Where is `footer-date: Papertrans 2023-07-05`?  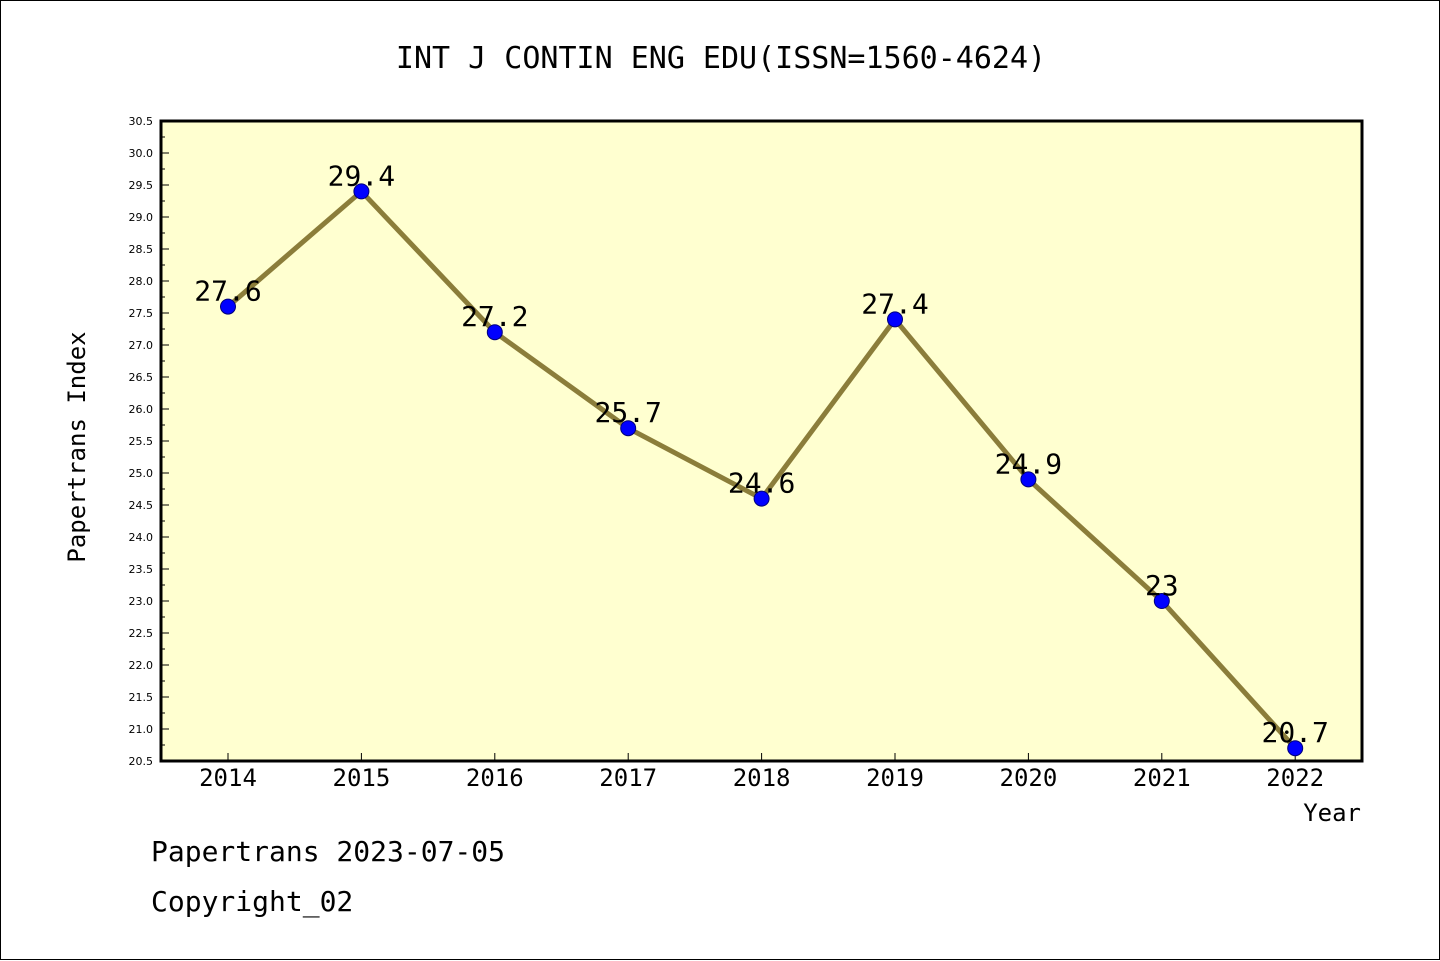
footer-date: Papertrans 2023-07-05 is located at coordinates (328, 851).